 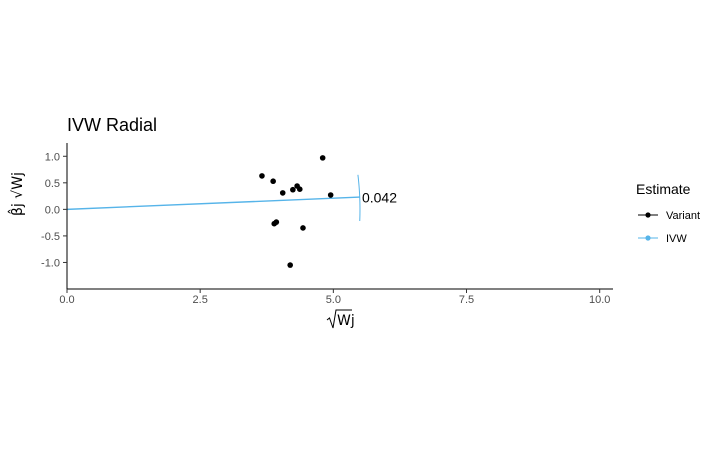 I want to click on x-axis-sqrt-sign, so click(x=339, y=319).